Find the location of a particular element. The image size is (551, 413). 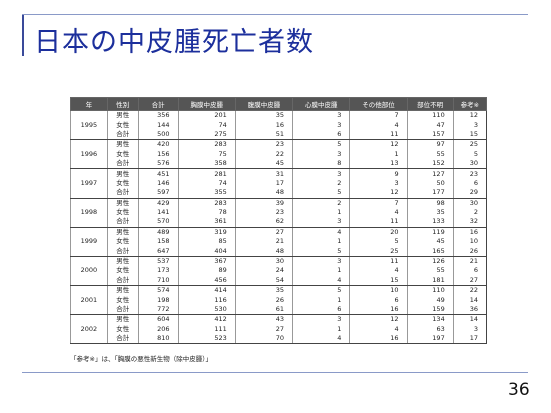

table-row: 女性 206 111 27 1 4 63 3 is located at coordinates (279, 329).